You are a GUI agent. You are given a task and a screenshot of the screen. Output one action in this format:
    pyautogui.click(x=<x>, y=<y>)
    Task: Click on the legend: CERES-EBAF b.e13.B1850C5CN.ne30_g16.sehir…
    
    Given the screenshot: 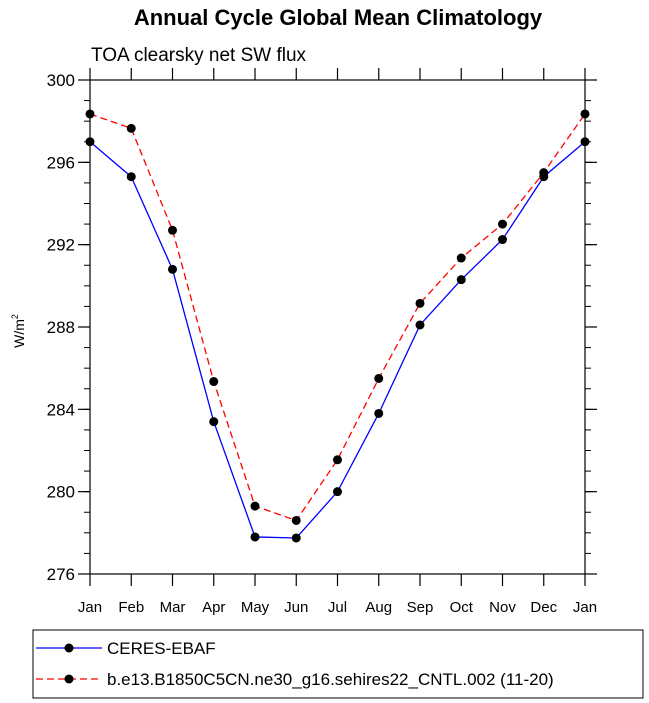 What is the action you would take?
    pyautogui.click(x=338, y=664)
    